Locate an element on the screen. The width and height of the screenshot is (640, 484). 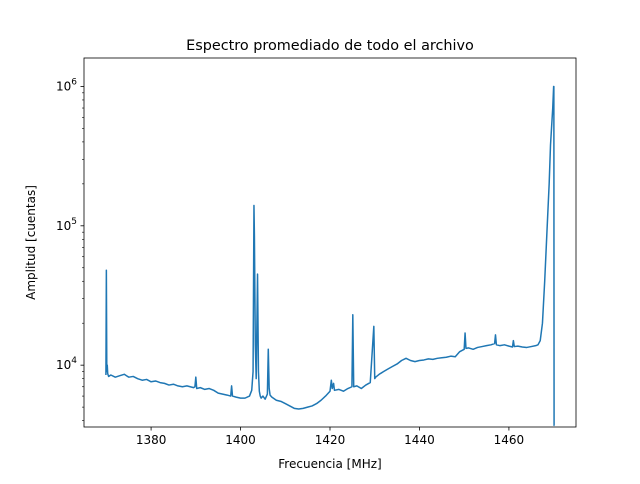
y-tick-label: 10⁴ is located at coordinates (66, 364).